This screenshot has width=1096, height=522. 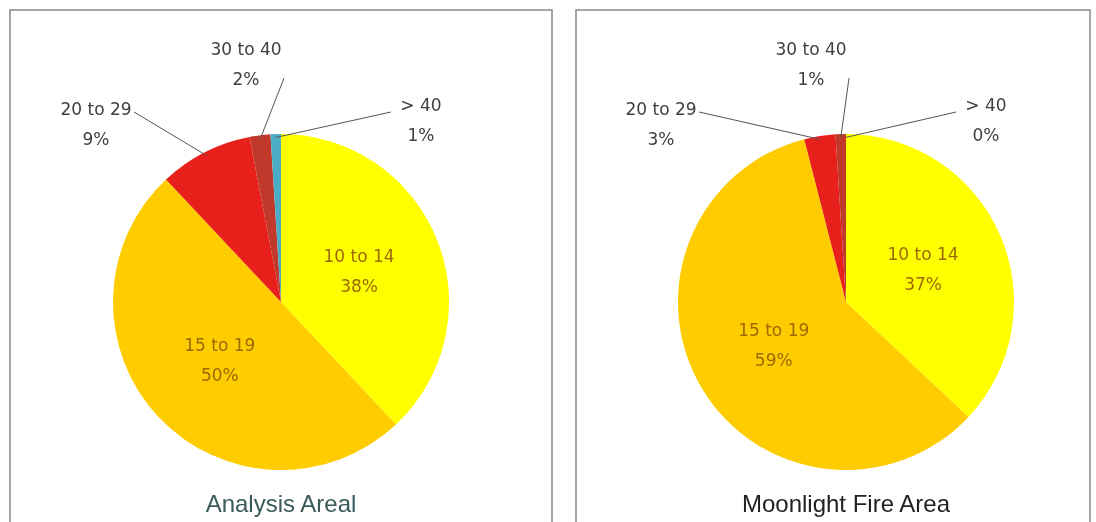 What do you see at coordinates (986, 105) in the screenshot?
I see `category-label: > 40` at bounding box center [986, 105].